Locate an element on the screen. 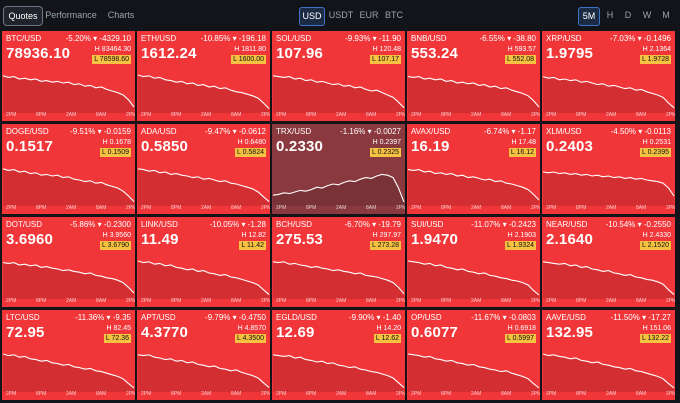  change-label: -6.70% ▾ -19.79 is located at coordinates (373, 224).